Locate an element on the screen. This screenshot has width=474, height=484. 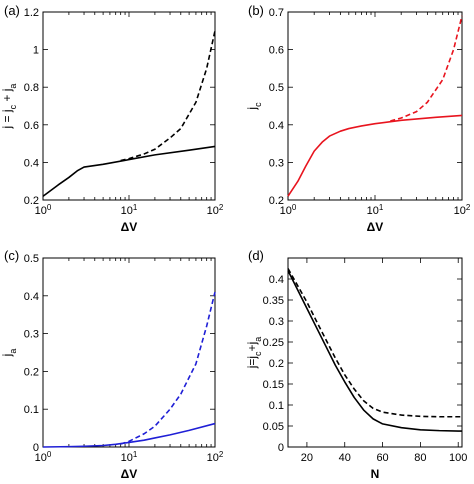
x-tick-label: 20 is located at coordinates (307, 458).